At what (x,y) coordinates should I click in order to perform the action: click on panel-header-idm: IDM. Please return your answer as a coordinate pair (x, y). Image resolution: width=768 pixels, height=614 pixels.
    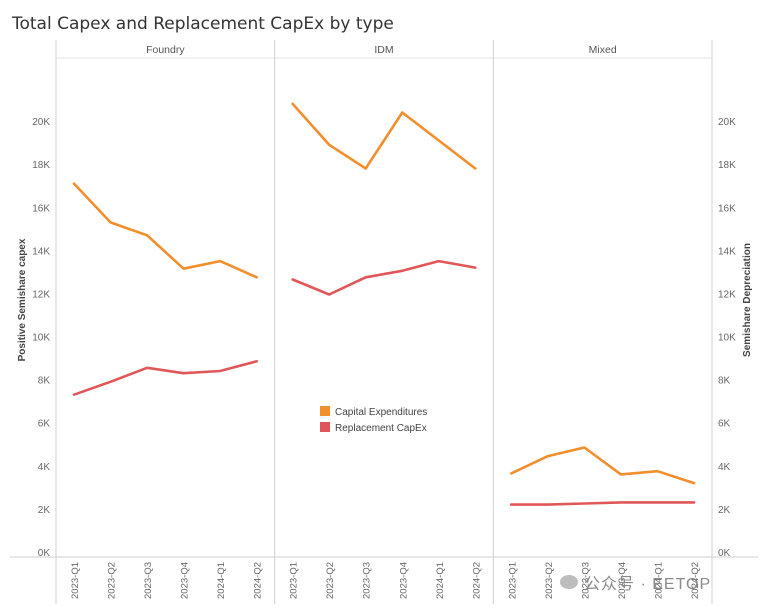
    Looking at the image, I should click on (383, 50).